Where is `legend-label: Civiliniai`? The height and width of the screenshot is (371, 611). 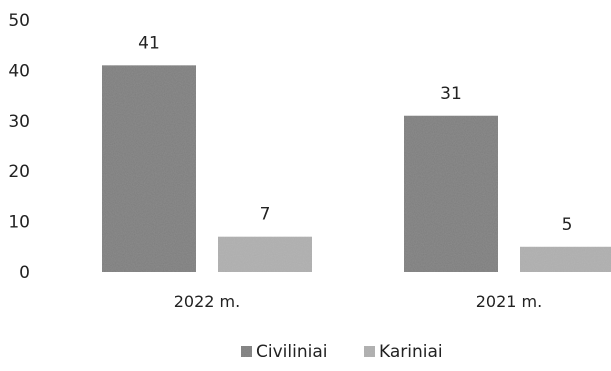
legend-label: Civiliniai is located at coordinates (291, 352).